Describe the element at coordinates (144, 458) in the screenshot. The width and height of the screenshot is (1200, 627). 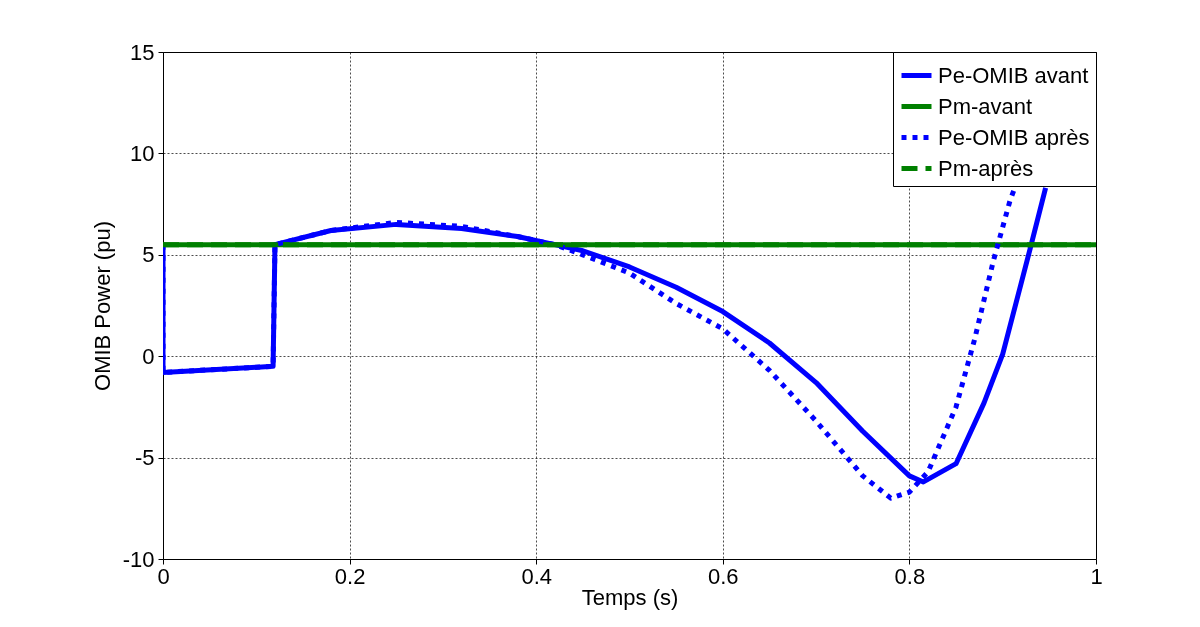
I see `y-tick-label: -5` at that location.